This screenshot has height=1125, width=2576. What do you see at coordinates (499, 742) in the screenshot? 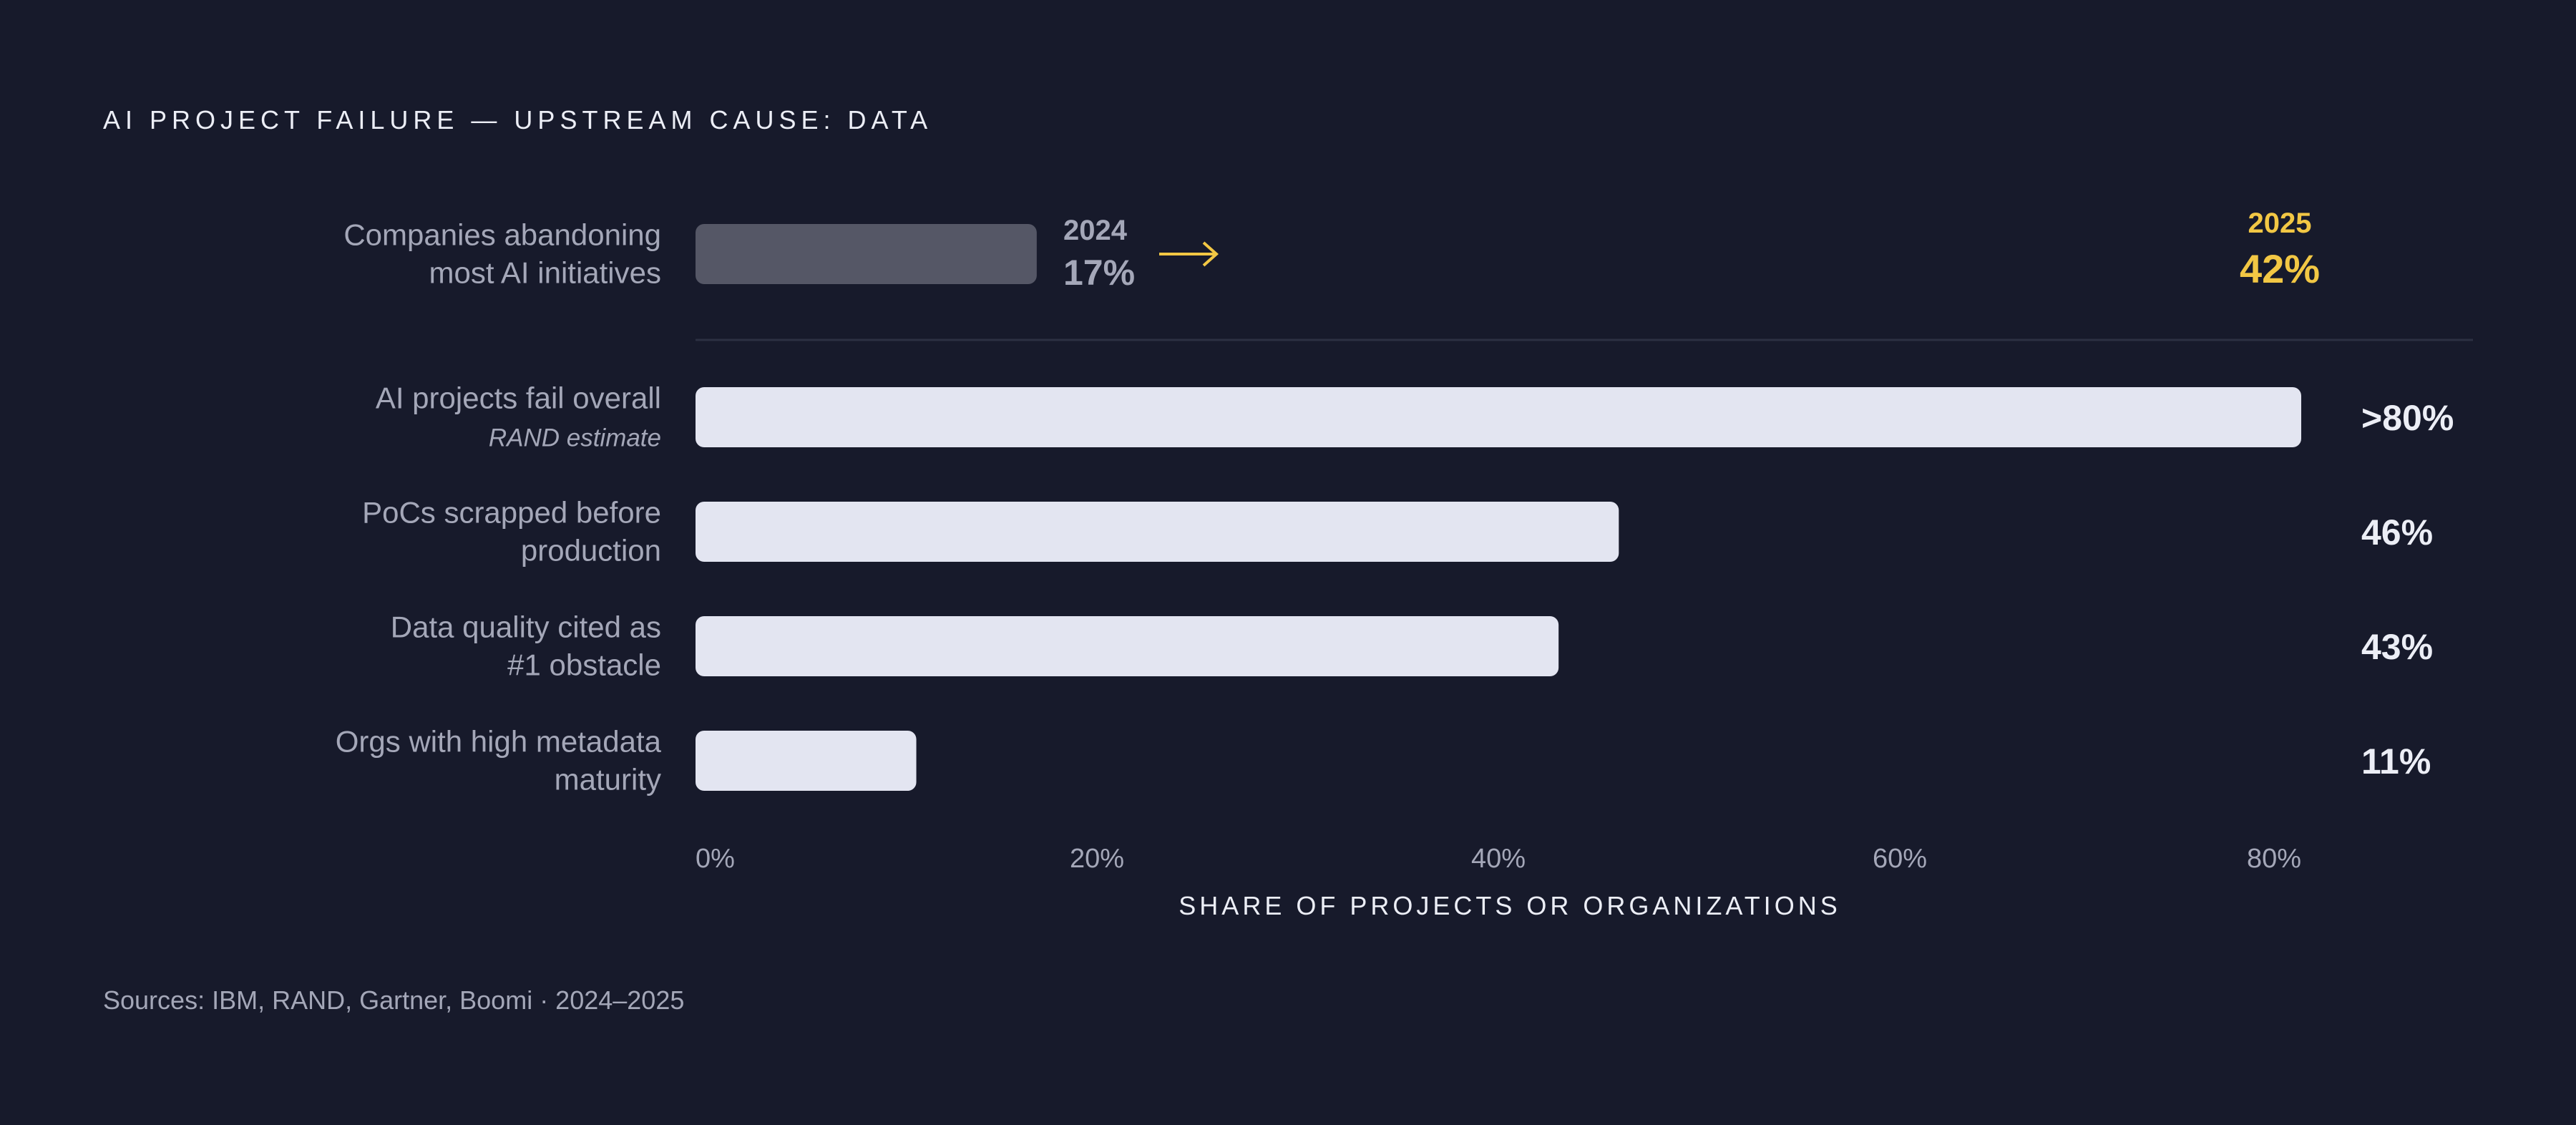
I see `bar-label-4-line-1: Orgs with high metadata` at bounding box center [499, 742].